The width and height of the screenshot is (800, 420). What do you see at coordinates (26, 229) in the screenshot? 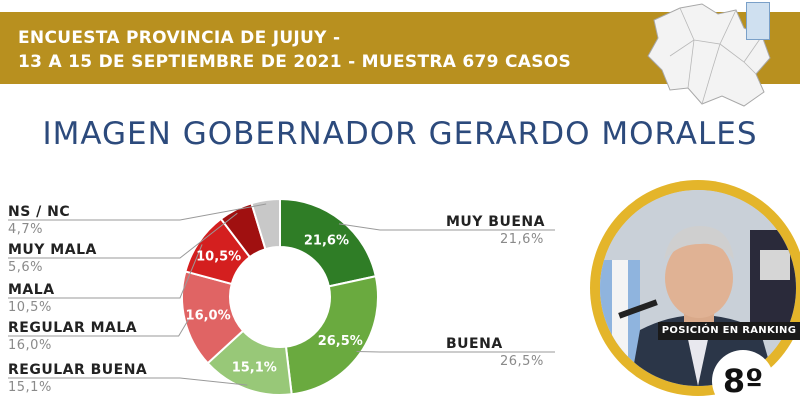
I see `legend-value: 4,7%` at bounding box center [26, 229].